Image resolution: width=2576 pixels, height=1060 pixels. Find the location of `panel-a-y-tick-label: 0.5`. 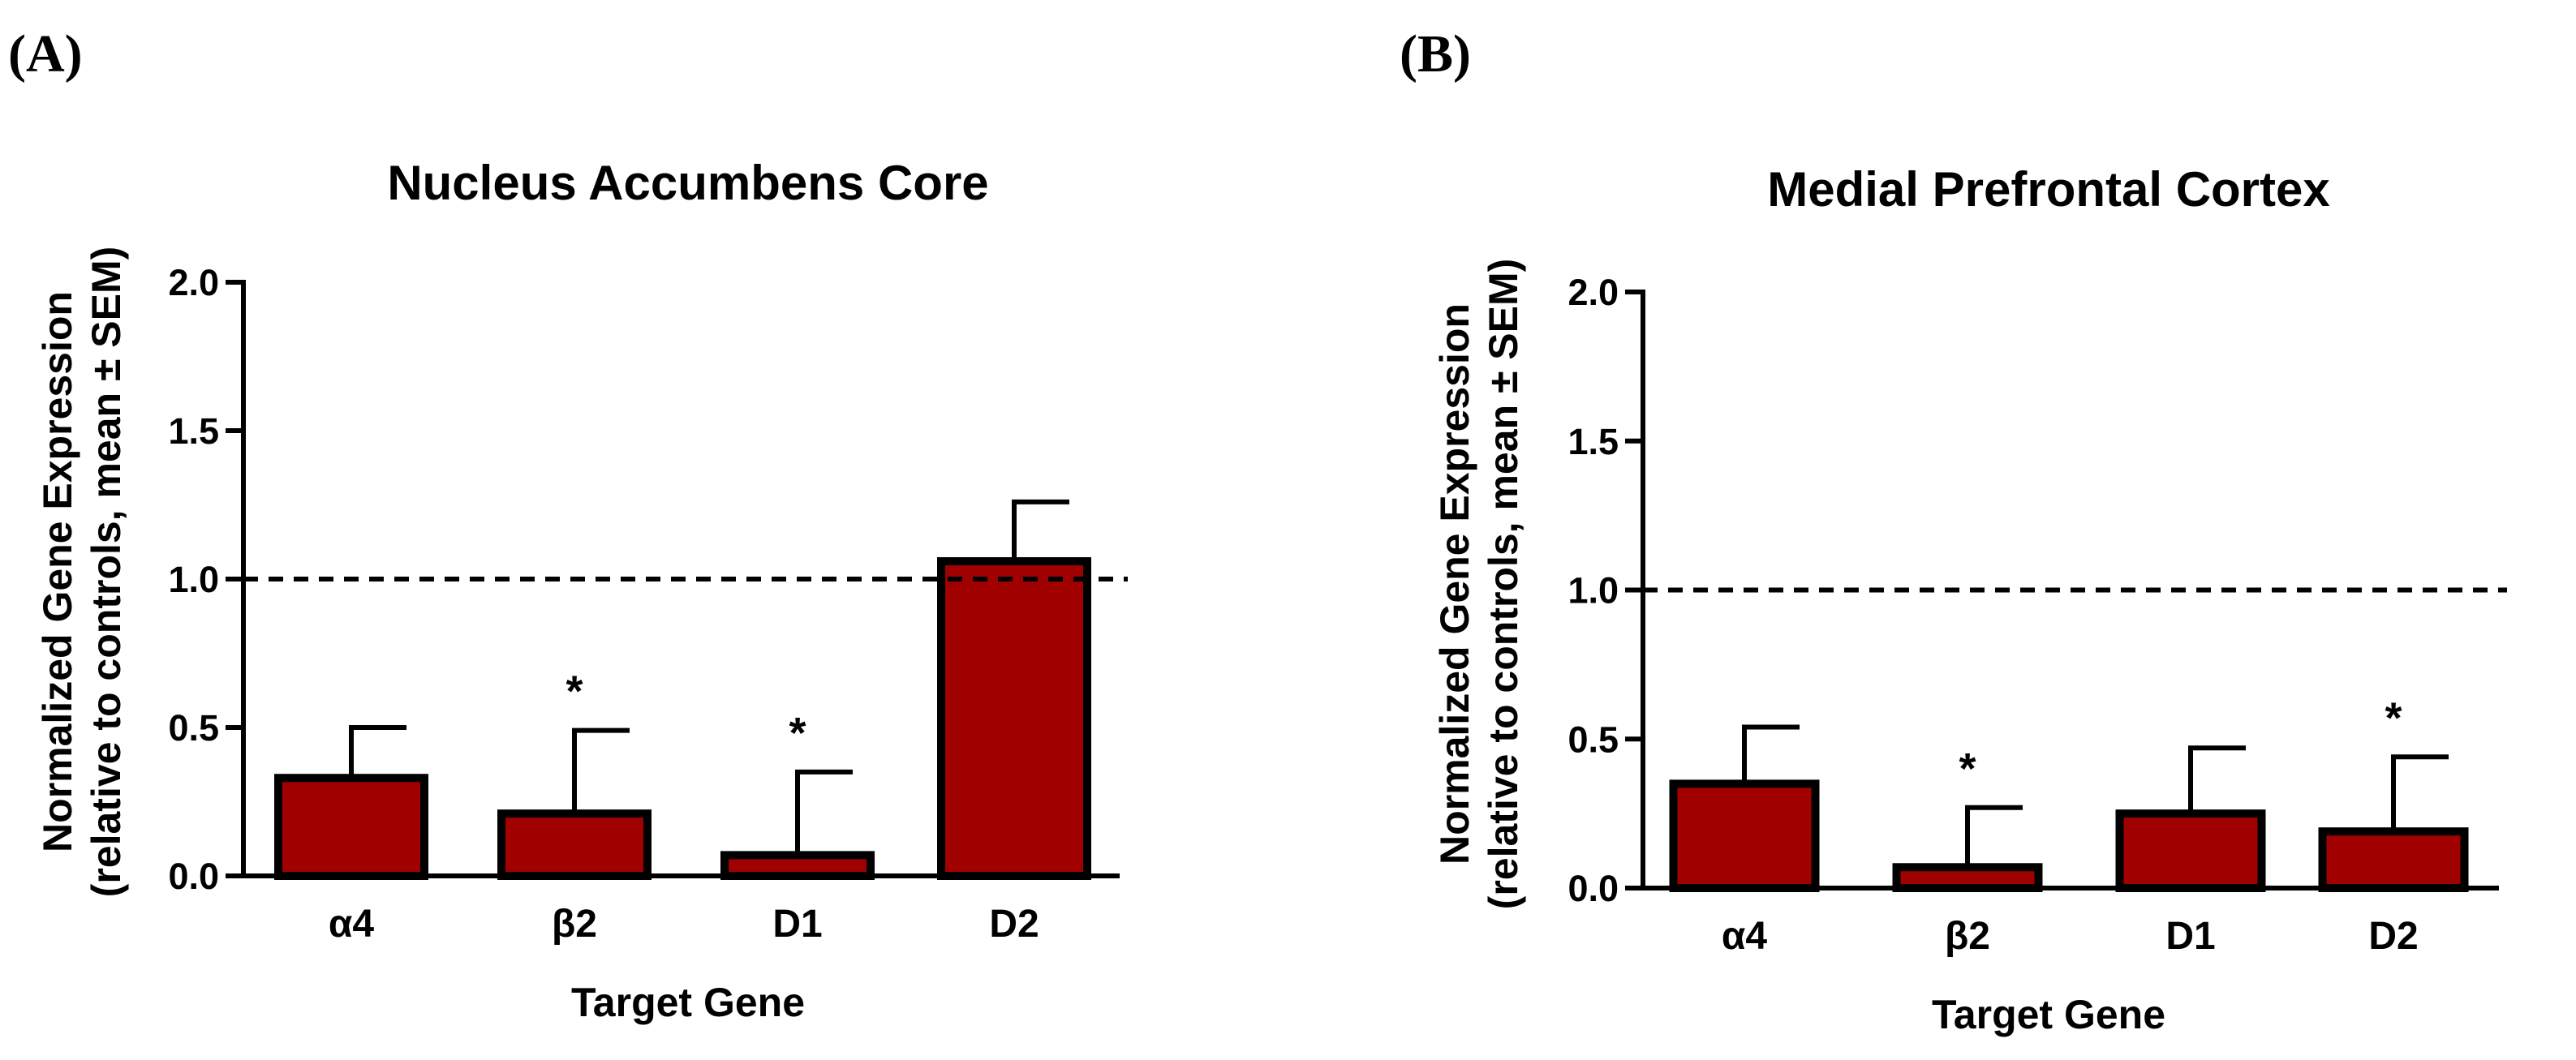

panel-a-y-tick-label: 0.5 is located at coordinates (193, 728).